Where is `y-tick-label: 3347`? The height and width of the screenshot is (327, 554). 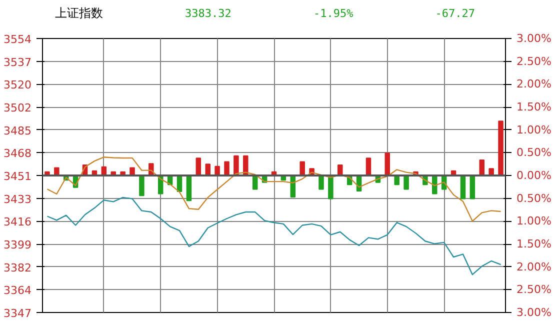 y-tick-label: 3347 is located at coordinates (18, 313).